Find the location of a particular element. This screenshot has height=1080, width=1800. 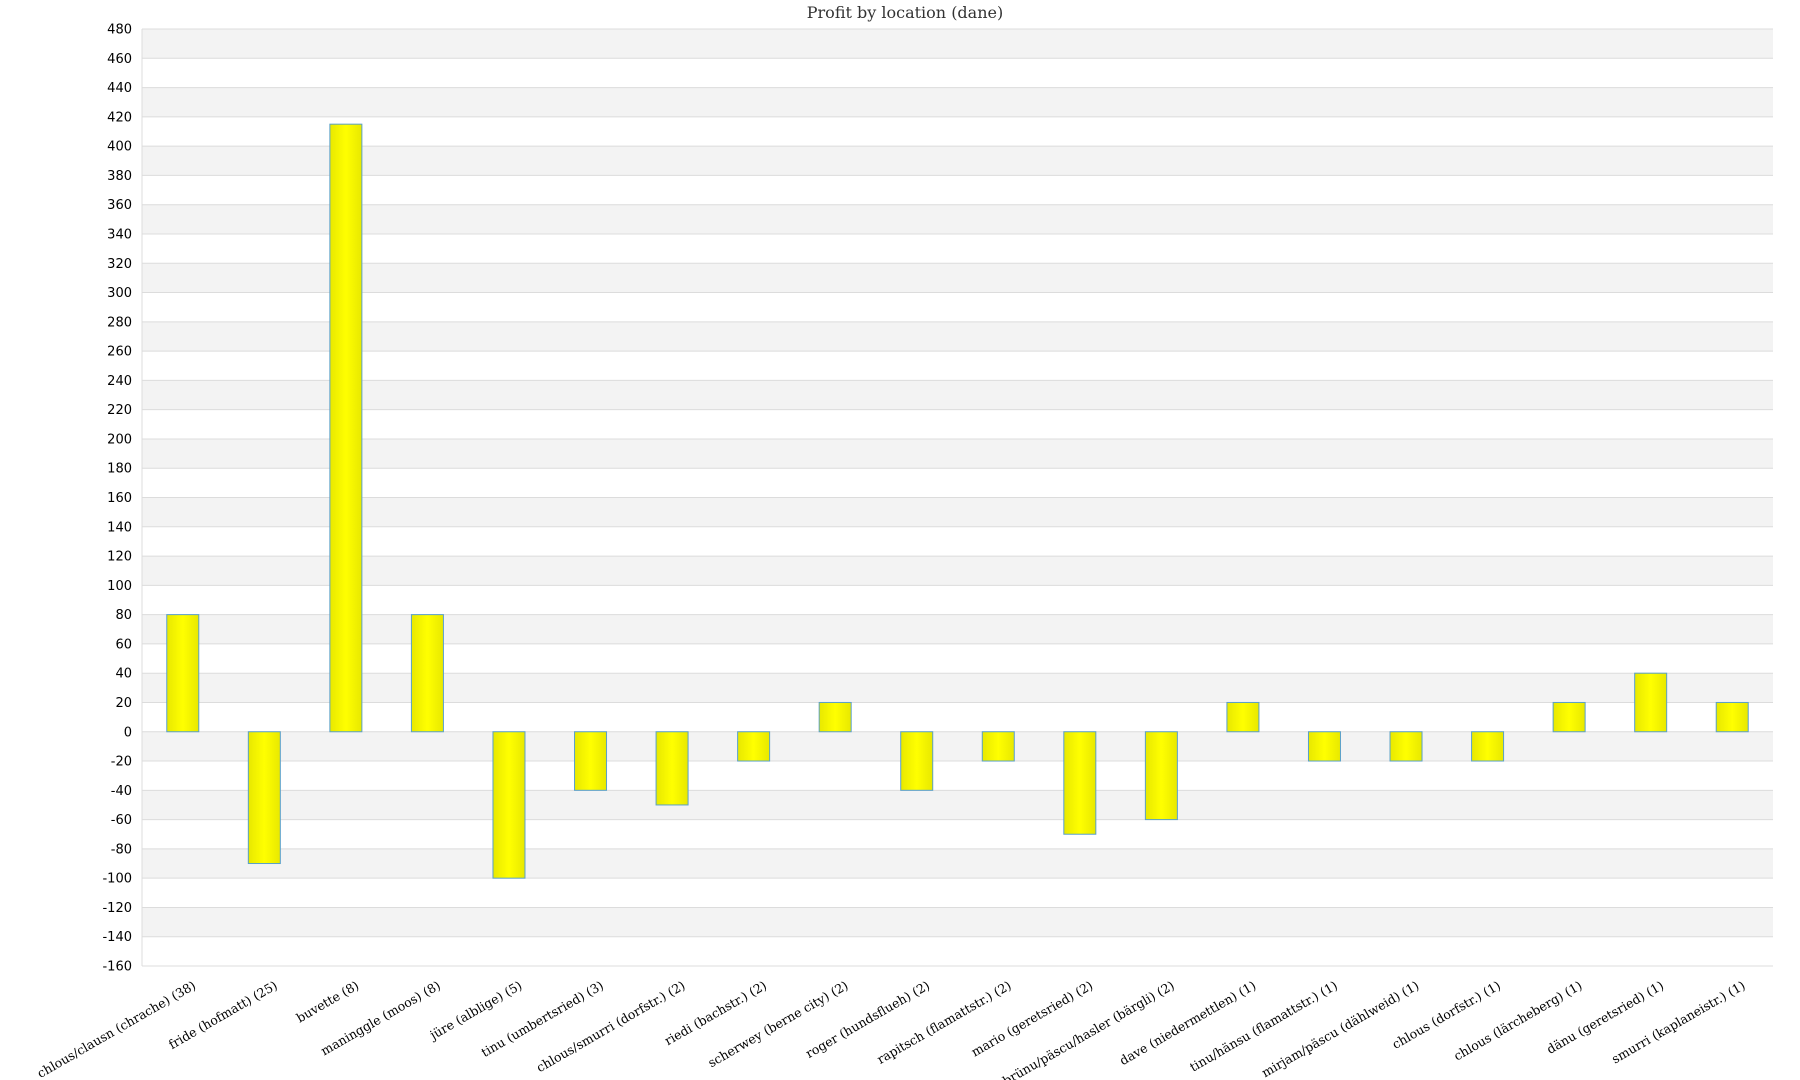

y-tick-label: 20 is located at coordinates (123, 703).